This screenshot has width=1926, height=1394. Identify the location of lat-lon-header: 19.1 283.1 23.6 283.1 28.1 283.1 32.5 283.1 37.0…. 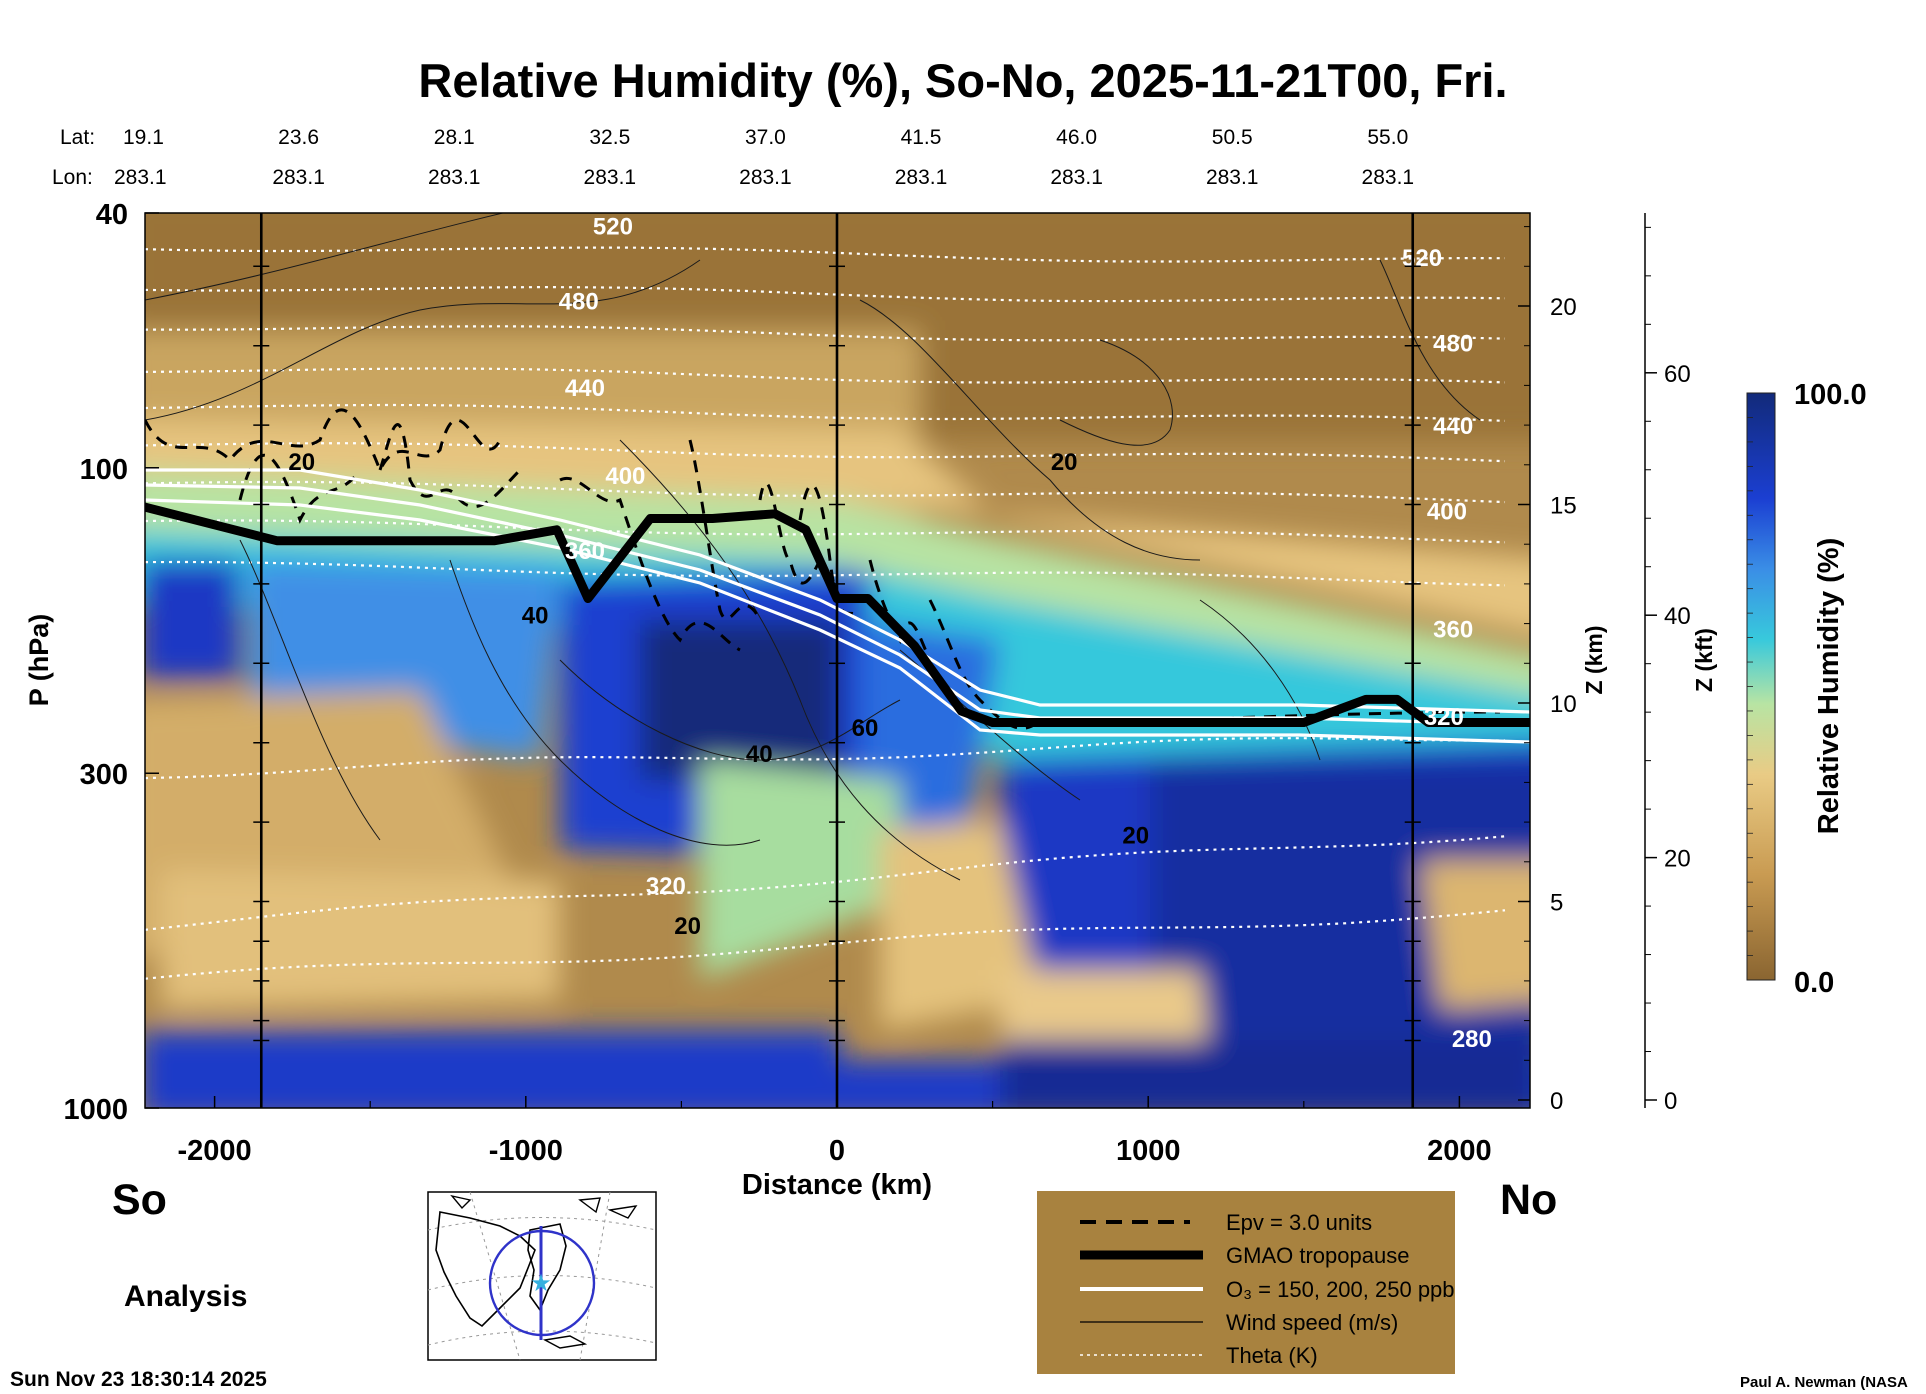
(764, 157).